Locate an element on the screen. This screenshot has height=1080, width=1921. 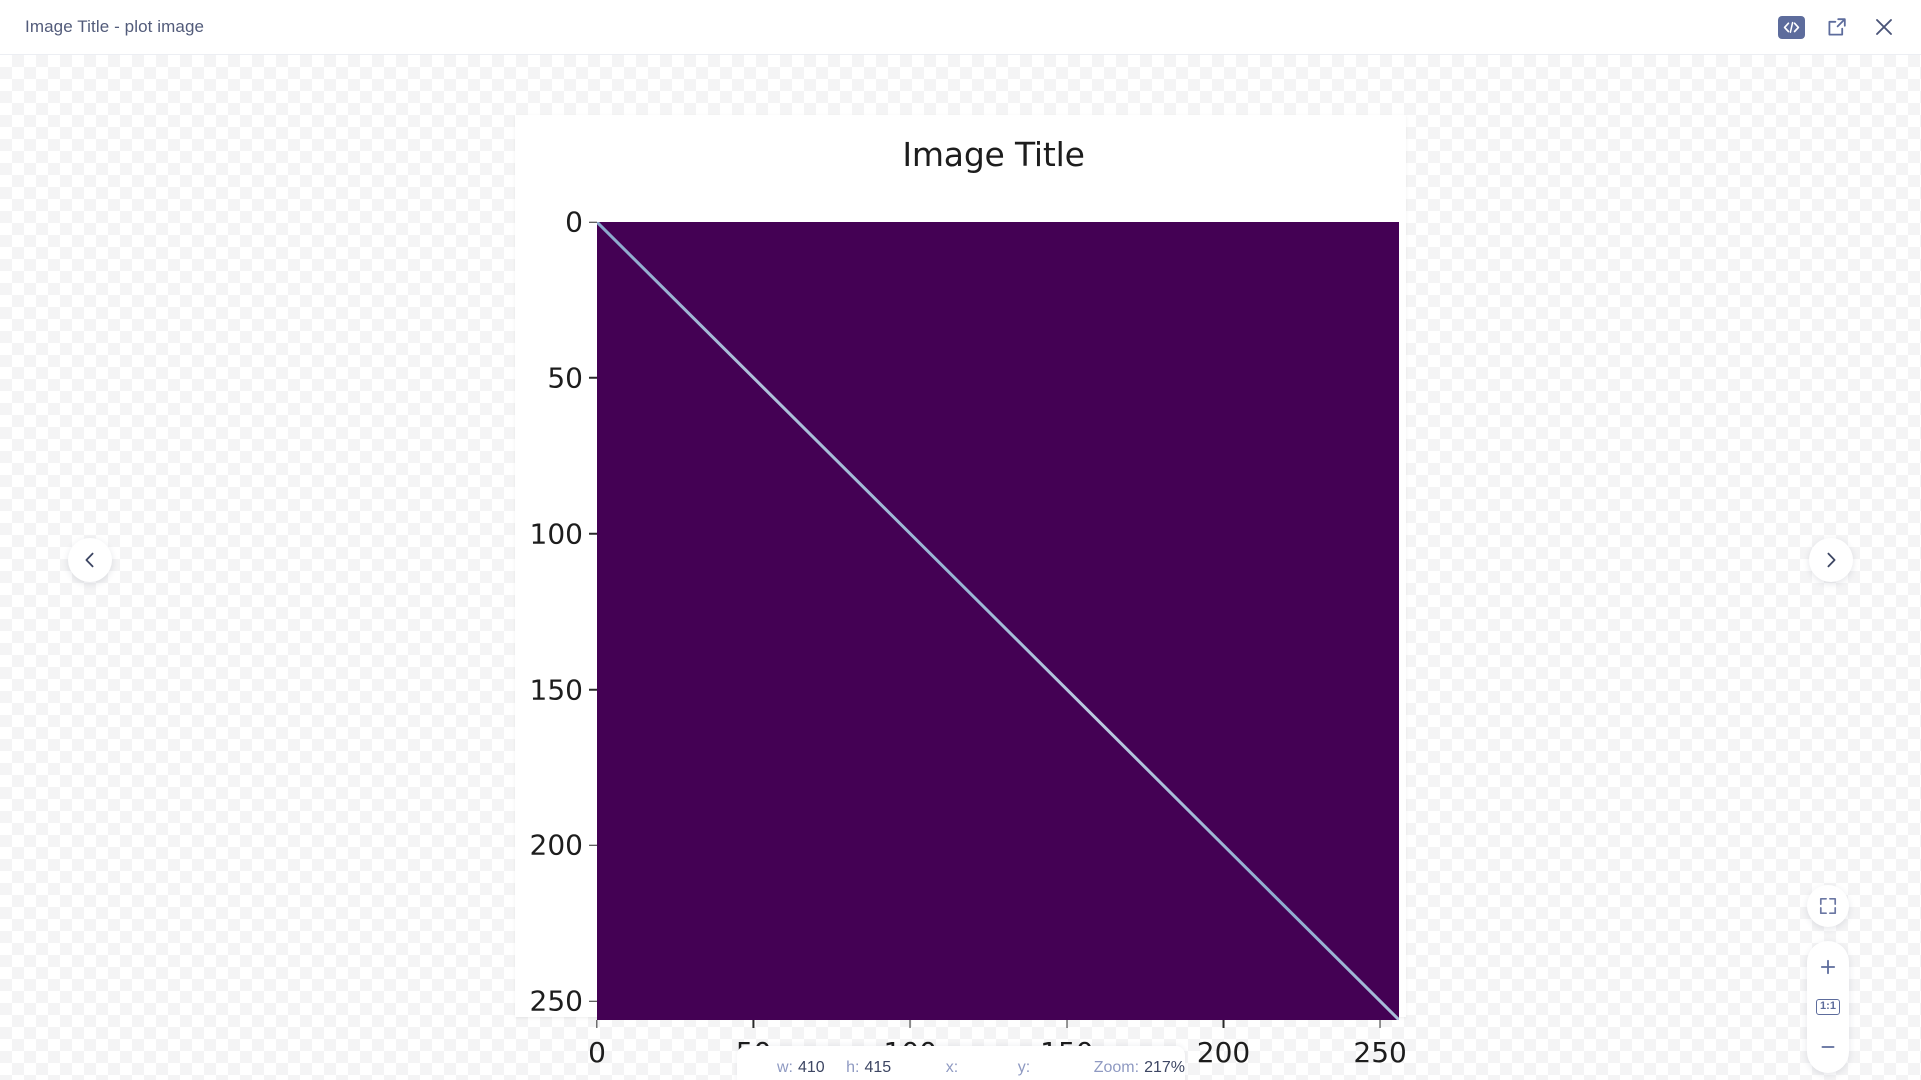
zoom-toolbar: 1:1 is located at coordinates (1828, 1007).